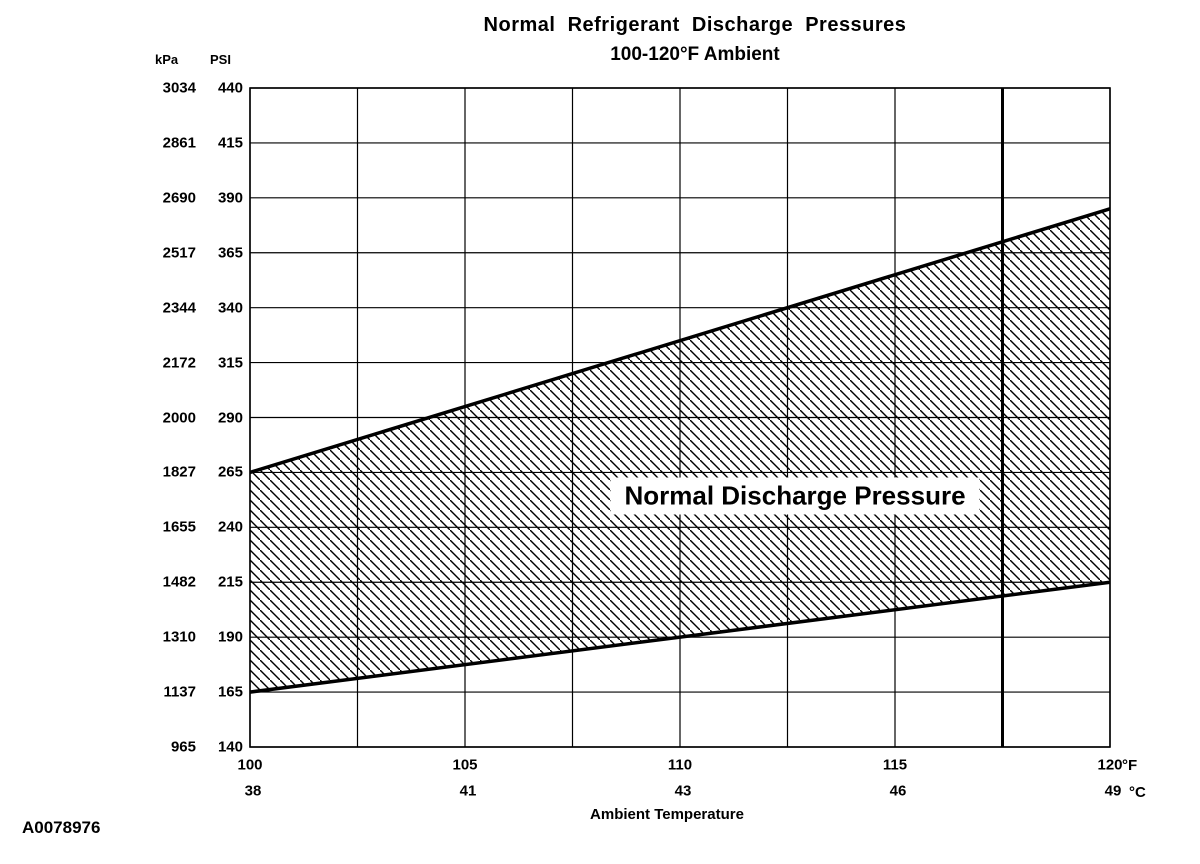 This screenshot has height=864, width=1200. What do you see at coordinates (61, 827) in the screenshot?
I see `figure-code: A0078976` at bounding box center [61, 827].